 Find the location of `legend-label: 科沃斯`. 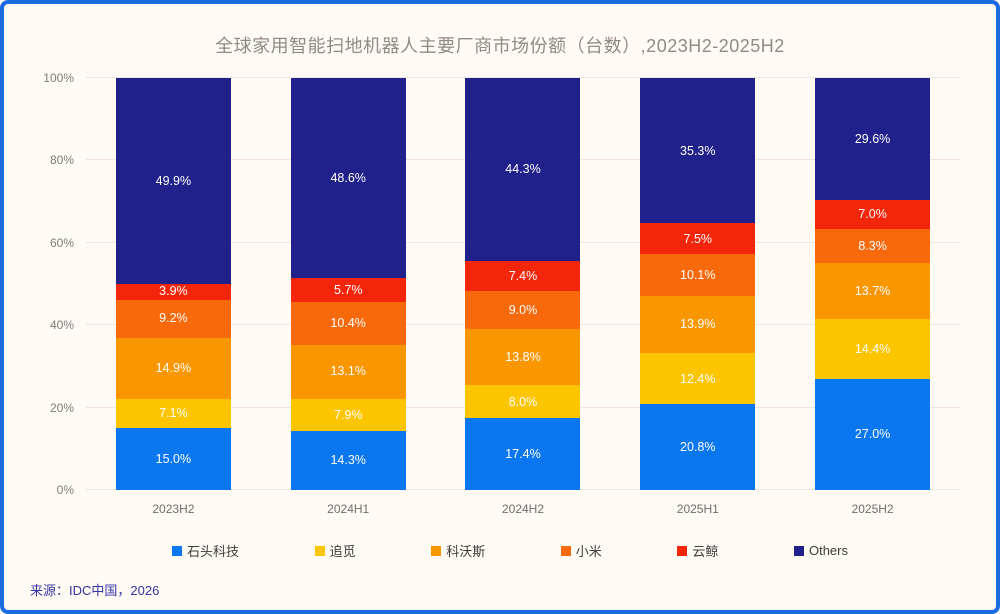

legend-label: 科沃斯 is located at coordinates (466, 551).